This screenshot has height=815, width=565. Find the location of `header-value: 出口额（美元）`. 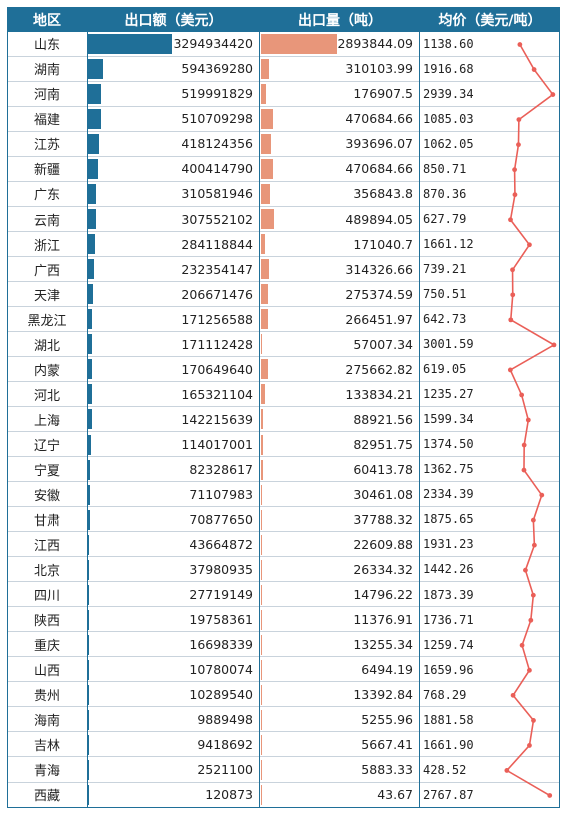

header-value: 出口额（美元） is located at coordinates (173, 19).